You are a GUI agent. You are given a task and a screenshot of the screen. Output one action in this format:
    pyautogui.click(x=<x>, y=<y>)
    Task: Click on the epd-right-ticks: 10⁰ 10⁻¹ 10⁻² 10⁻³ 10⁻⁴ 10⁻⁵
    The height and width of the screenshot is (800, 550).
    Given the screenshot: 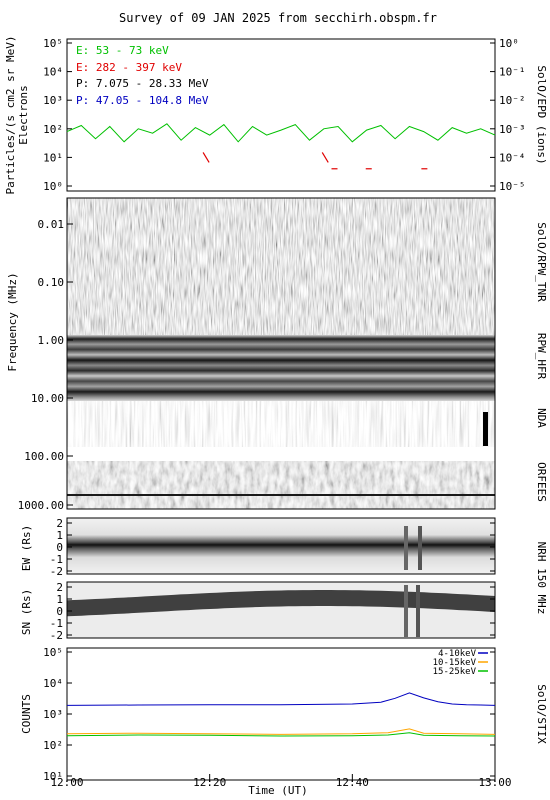 What is the action you would take?
    pyautogui.click(x=508, y=115)
    